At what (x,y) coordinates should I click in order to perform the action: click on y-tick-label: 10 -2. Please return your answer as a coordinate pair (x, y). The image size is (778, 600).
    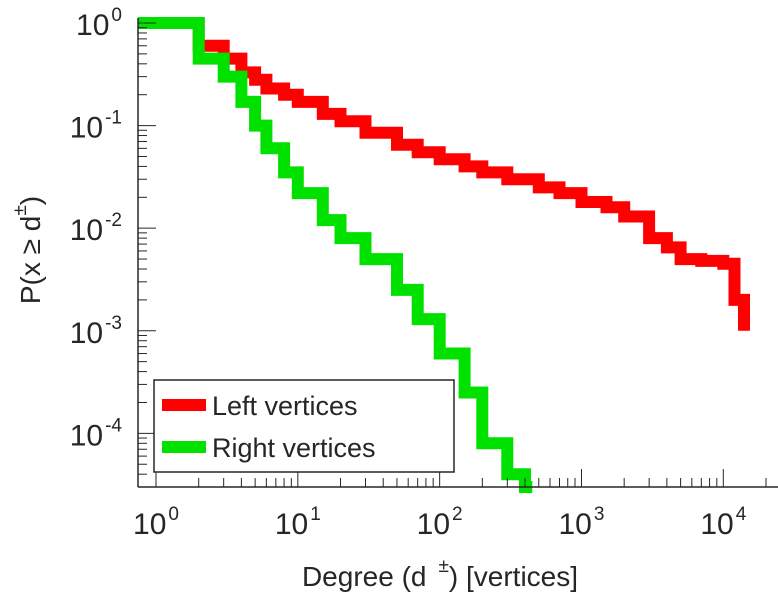
    Looking at the image, I should click on (96, 228).